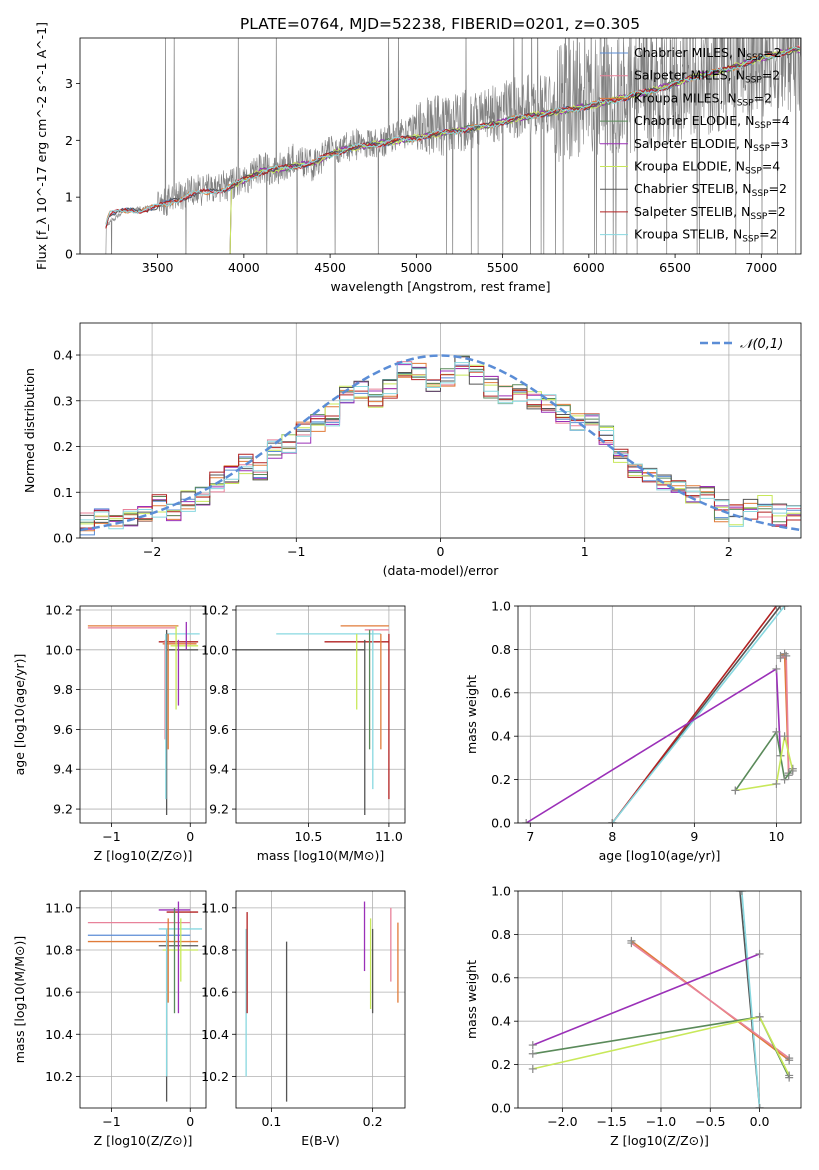 The image size is (819, 1170). I want to click on y-axis-label: age [log10(age/yr)], so click(19, 715).